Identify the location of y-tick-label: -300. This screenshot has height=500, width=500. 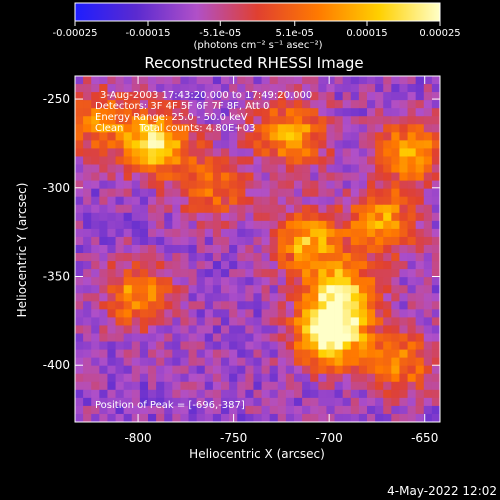
(56, 188).